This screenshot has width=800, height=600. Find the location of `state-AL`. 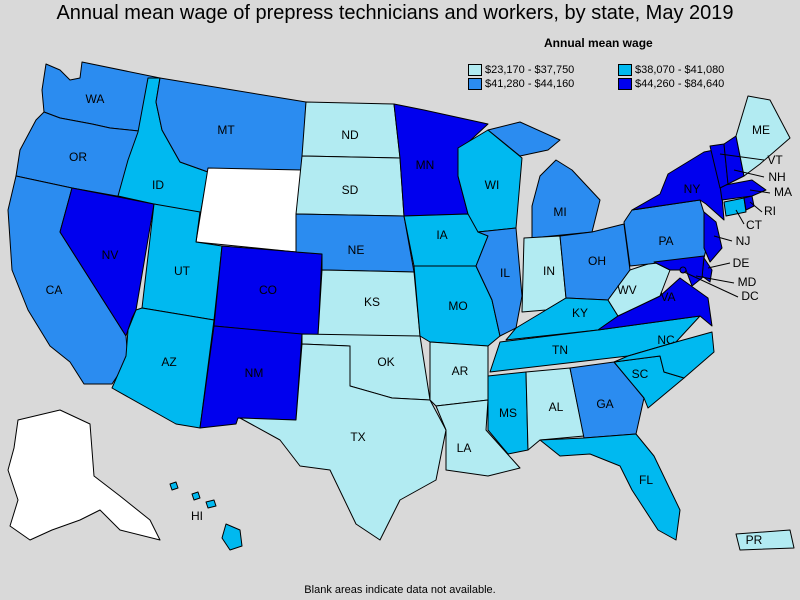

state-AL is located at coordinates (555, 409).